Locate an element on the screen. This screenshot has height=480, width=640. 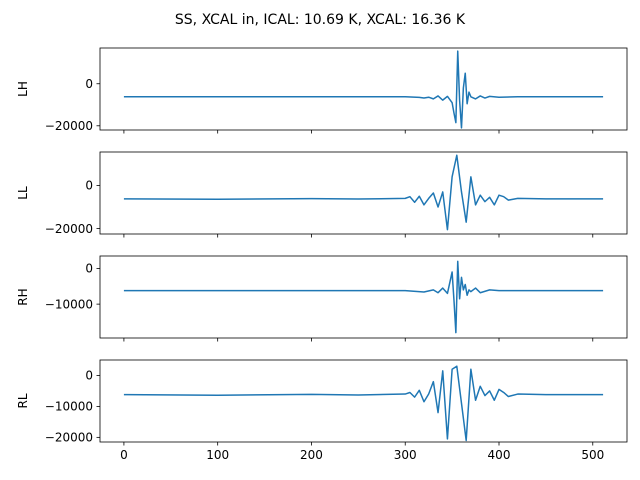
series-line-lh is located at coordinates (363, 89).